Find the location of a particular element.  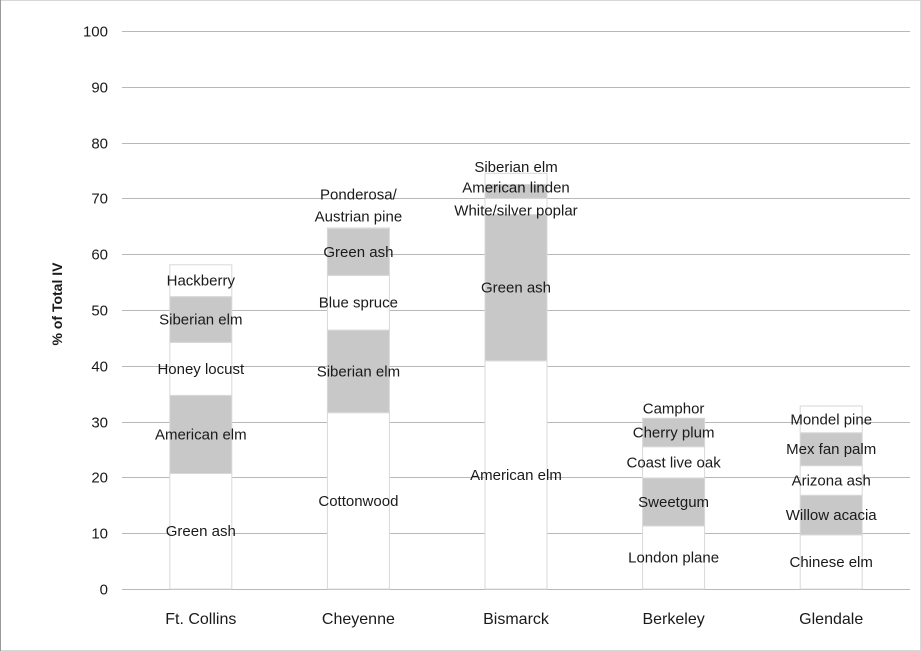

segment-label: Hackberry is located at coordinates (201, 281).